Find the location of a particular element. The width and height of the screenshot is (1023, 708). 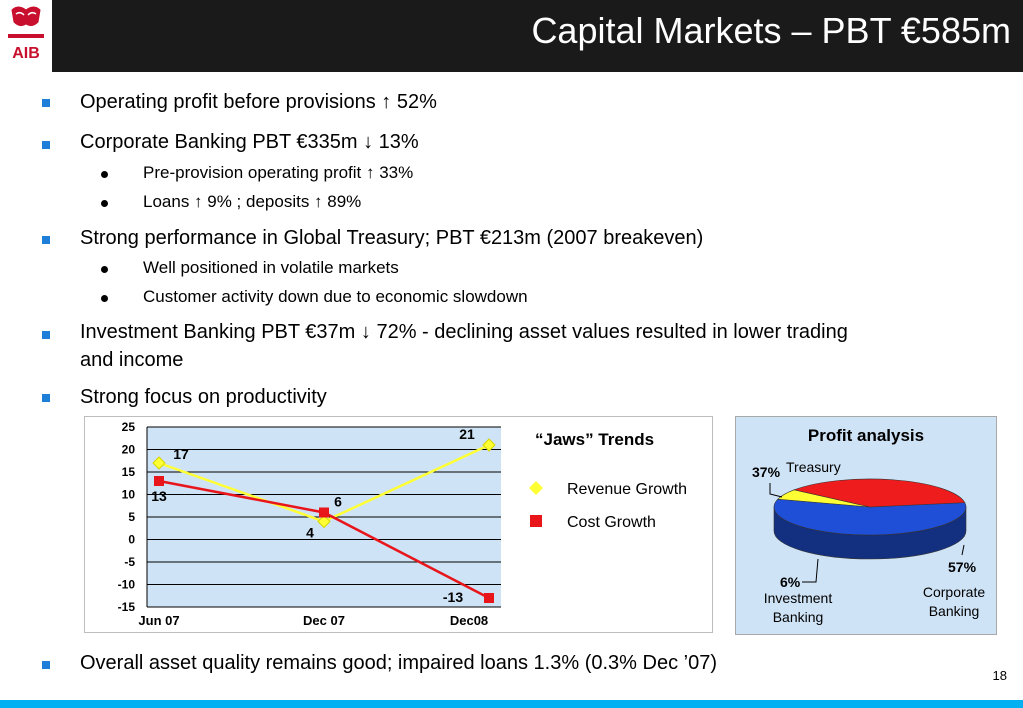

bullet-investment-banking-cont: and income is located at coordinates (132, 360).